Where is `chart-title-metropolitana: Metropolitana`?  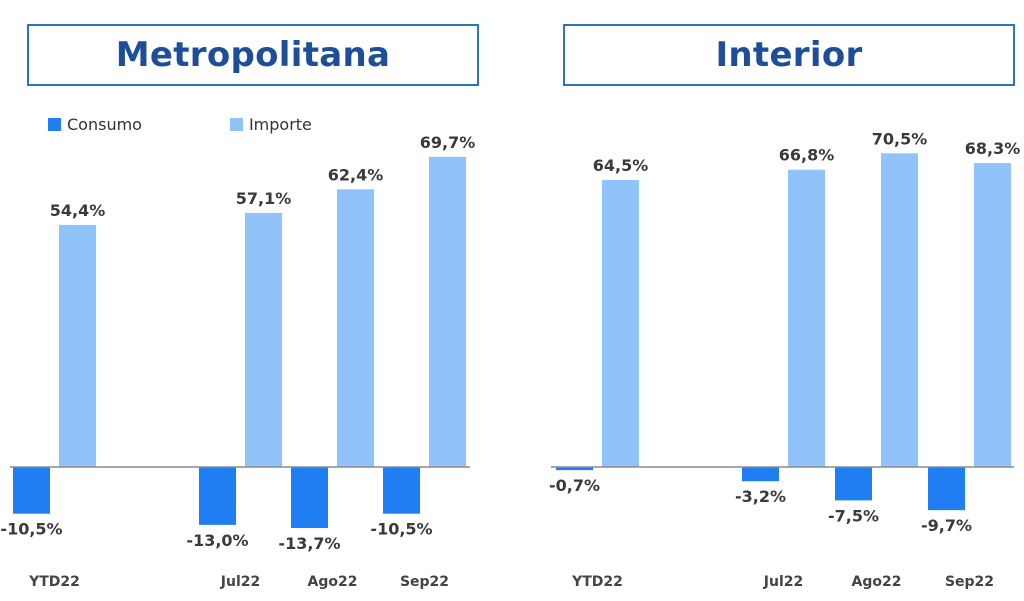
chart-title-metropolitana: Metropolitana is located at coordinates (253, 55).